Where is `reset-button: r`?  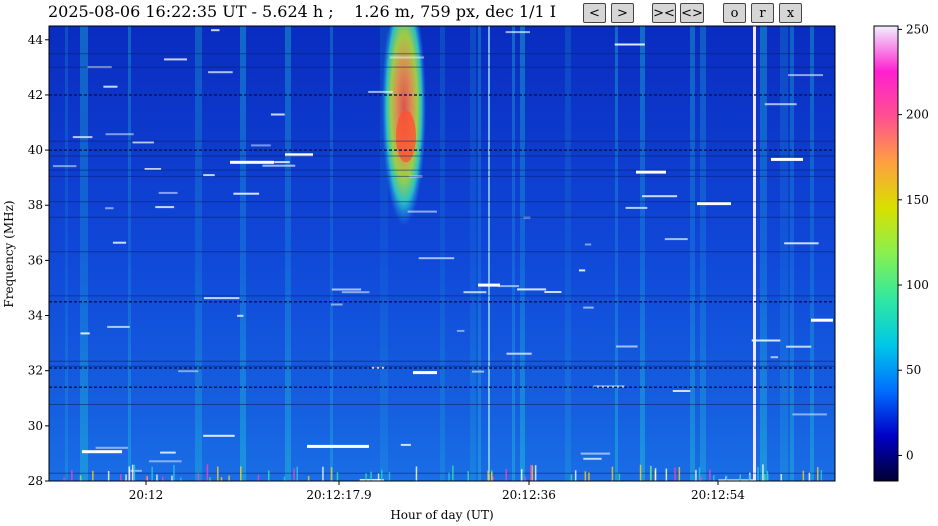
reset-button: r is located at coordinates (762, 13).